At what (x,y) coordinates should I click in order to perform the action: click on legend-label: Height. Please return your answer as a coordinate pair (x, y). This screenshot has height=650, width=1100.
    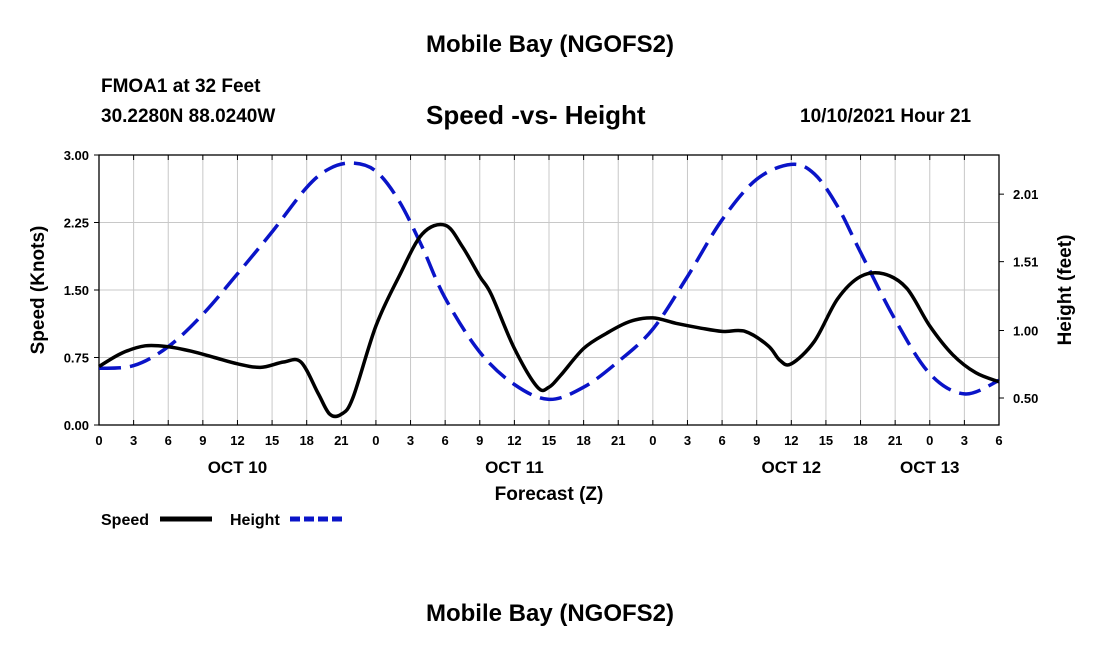
    Looking at the image, I should click on (255, 520).